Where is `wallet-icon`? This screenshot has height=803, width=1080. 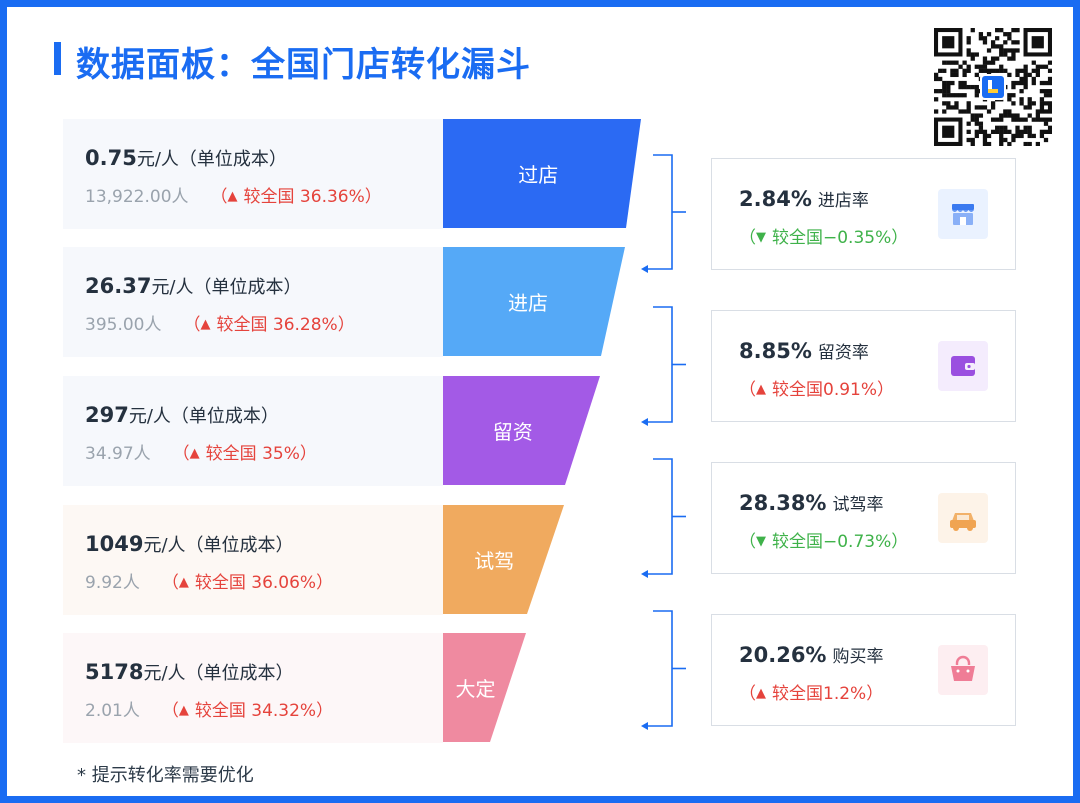
wallet-icon is located at coordinates (963, 366).